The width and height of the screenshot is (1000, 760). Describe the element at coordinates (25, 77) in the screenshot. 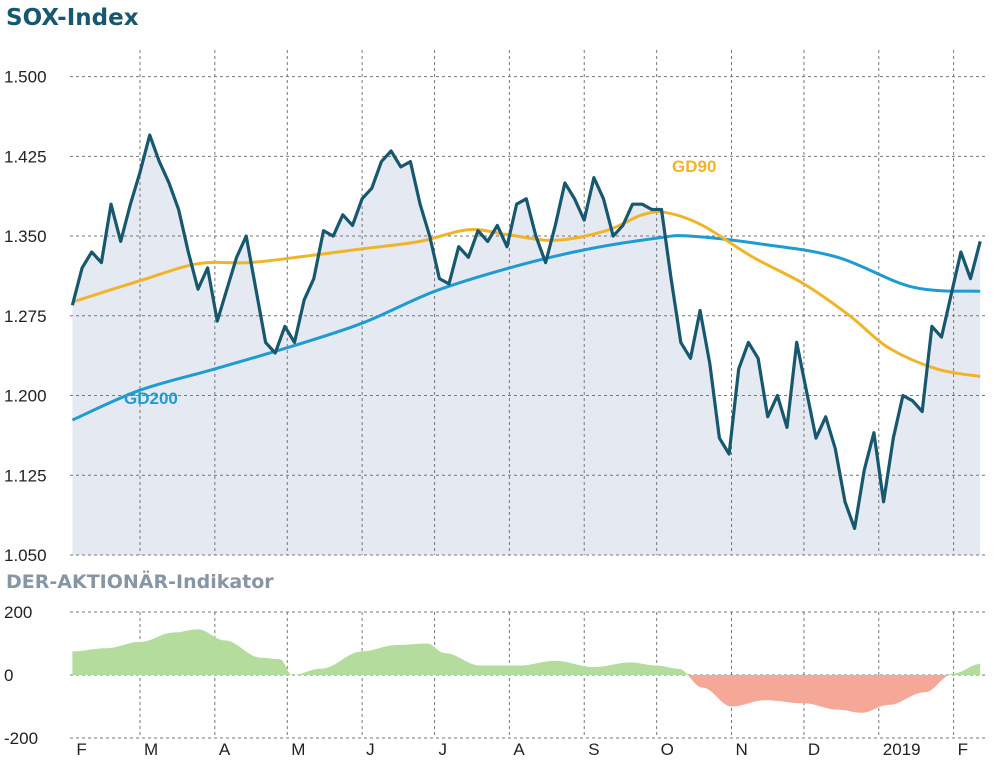

I see `main-y-tick-label: 1.500` at that location.